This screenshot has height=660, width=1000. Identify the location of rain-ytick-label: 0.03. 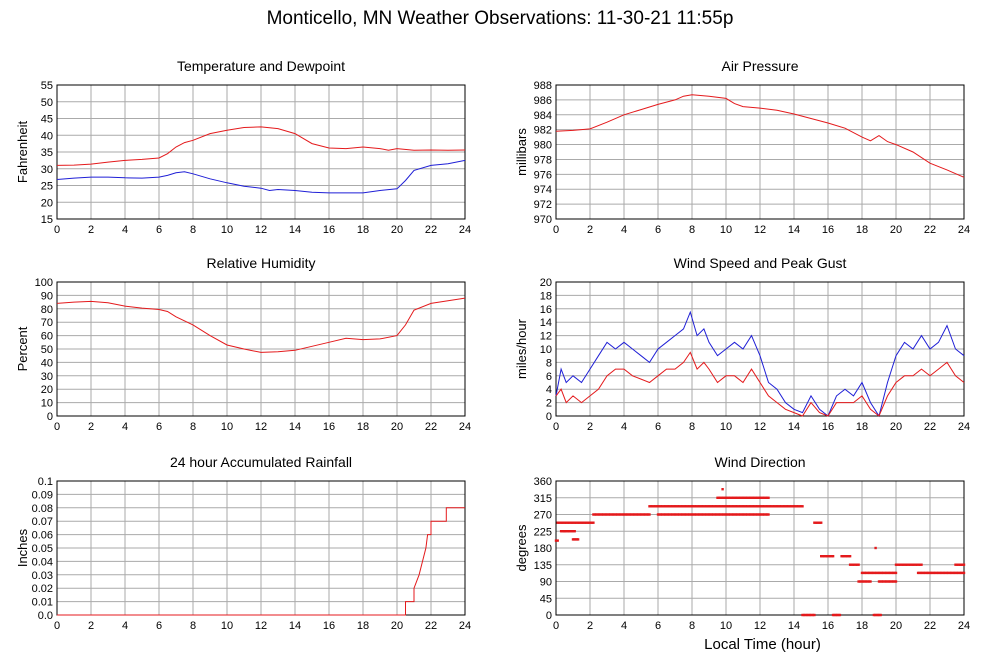
(42, 576).